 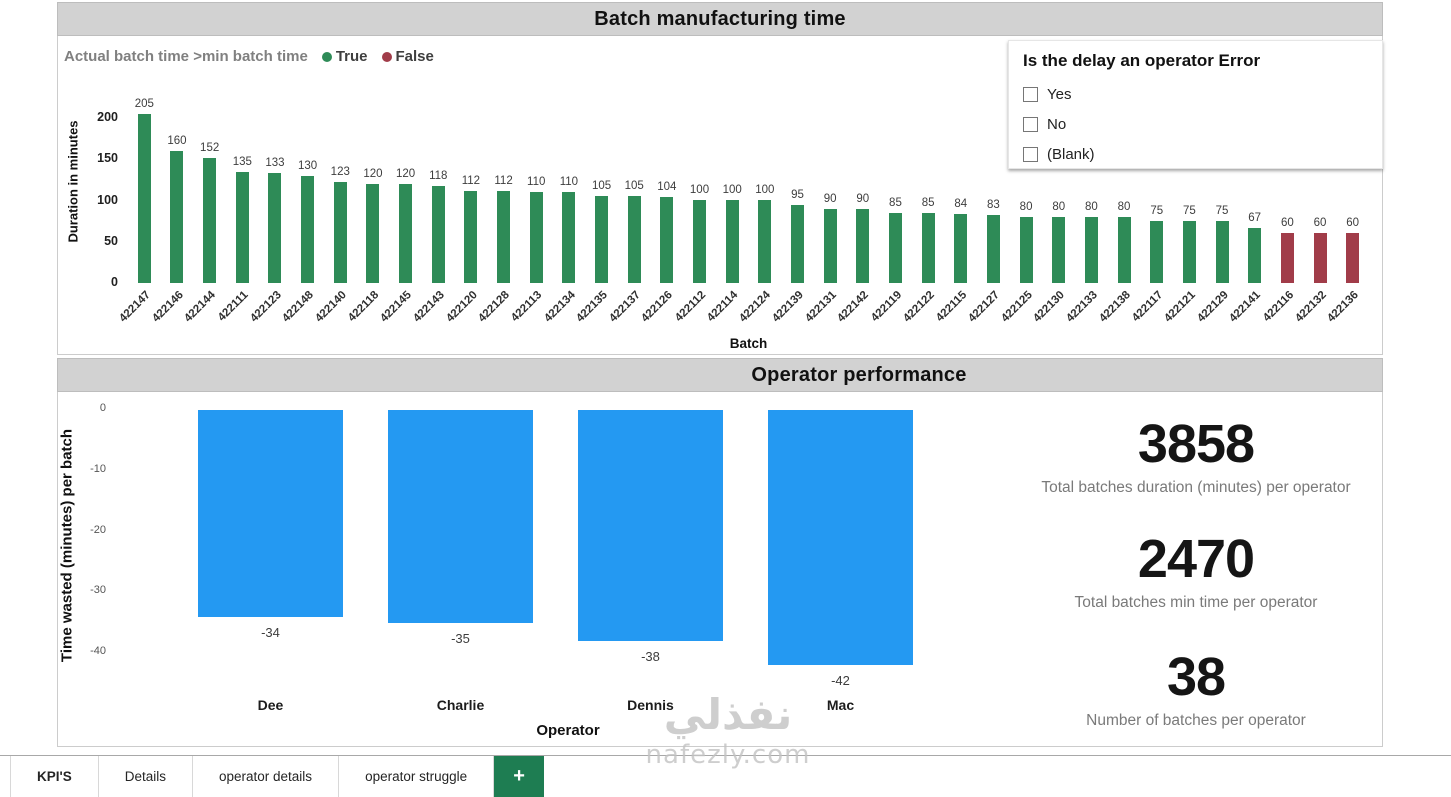 What do you see at coordinates (519, 776) in the screenshot?
I see `add-page-button: +` at bounding box center [519, 776].